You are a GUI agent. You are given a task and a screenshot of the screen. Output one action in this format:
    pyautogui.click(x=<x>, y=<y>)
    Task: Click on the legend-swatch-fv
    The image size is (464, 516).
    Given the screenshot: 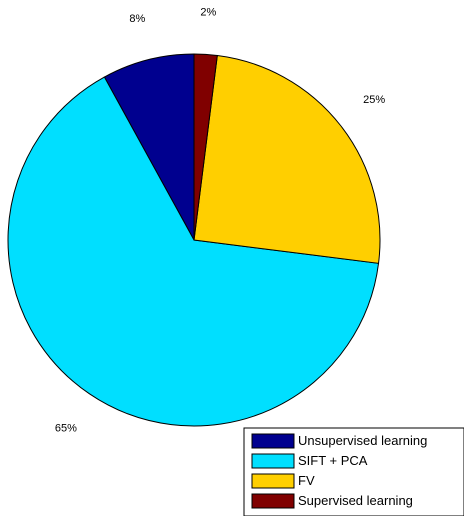 What is the action you would take?
    pyautogui.click(x=273, y=481)
    